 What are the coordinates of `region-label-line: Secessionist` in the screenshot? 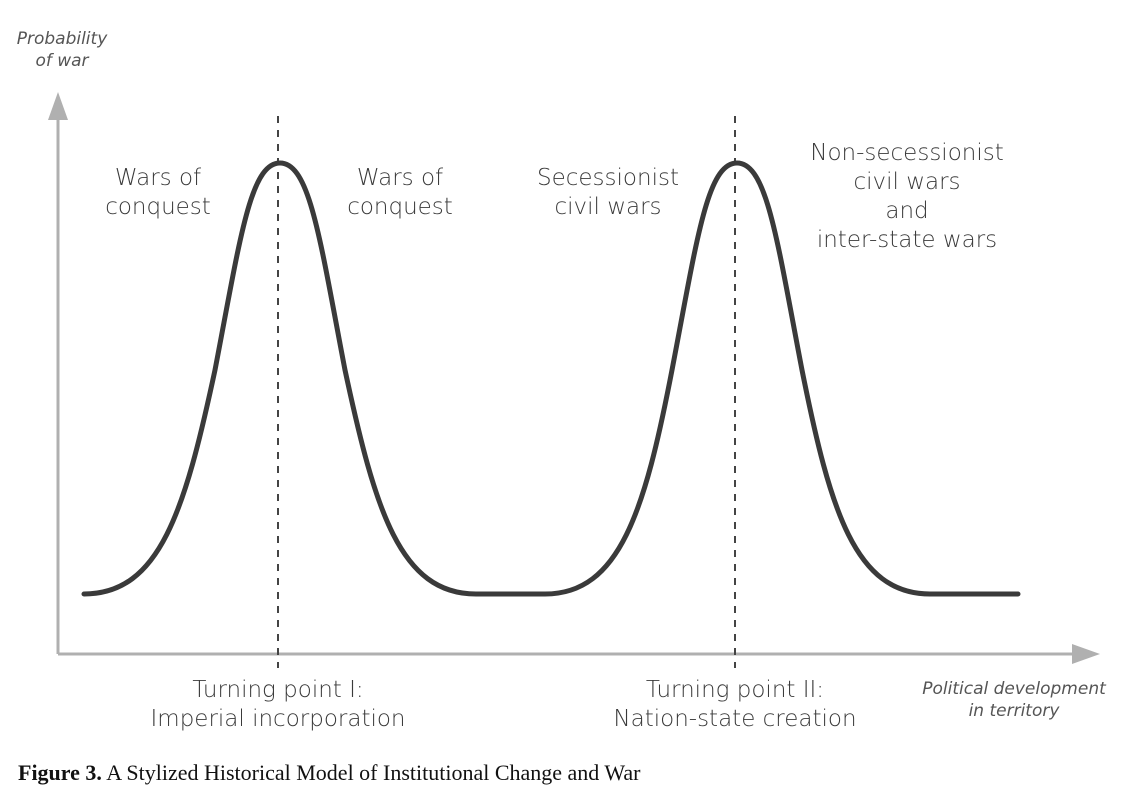 It's located at (608, 178).